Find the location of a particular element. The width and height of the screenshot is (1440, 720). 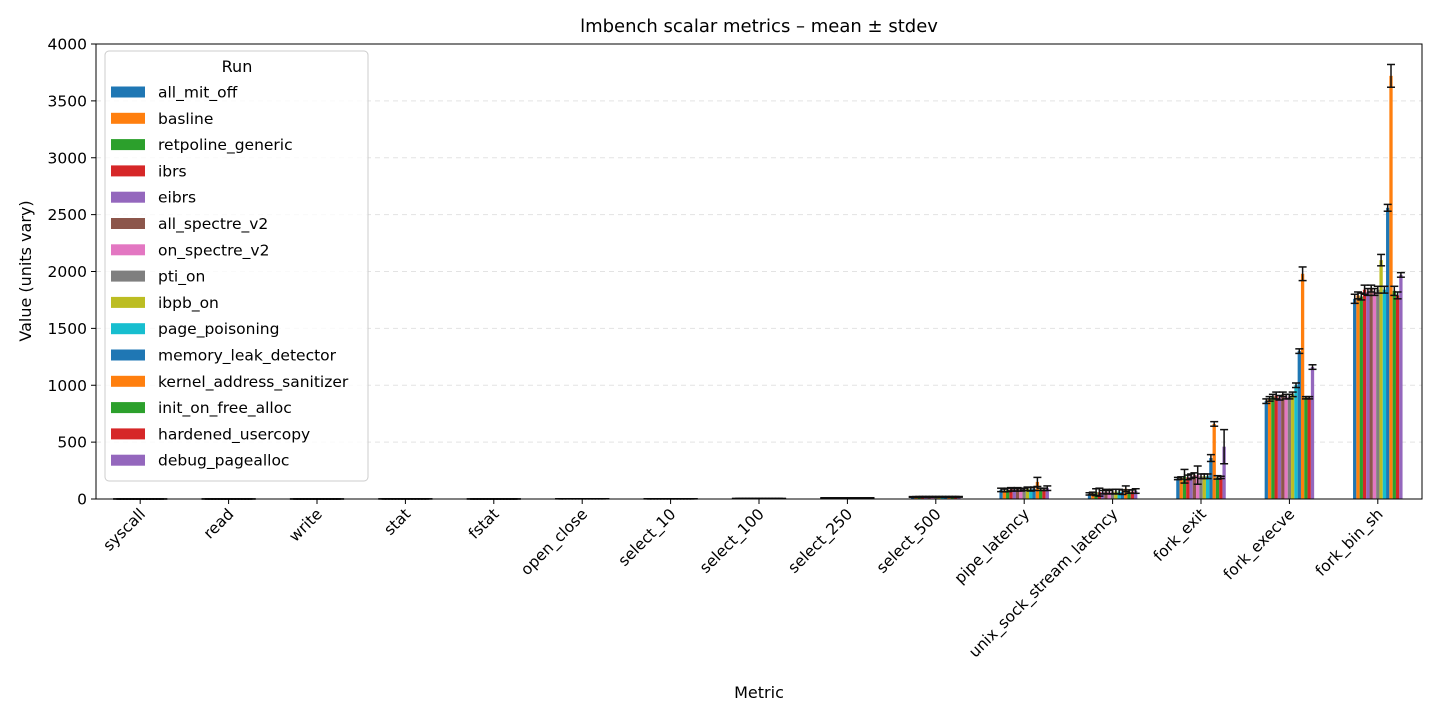

y-tick-label: 1500 is located at coordinates (67, 329).